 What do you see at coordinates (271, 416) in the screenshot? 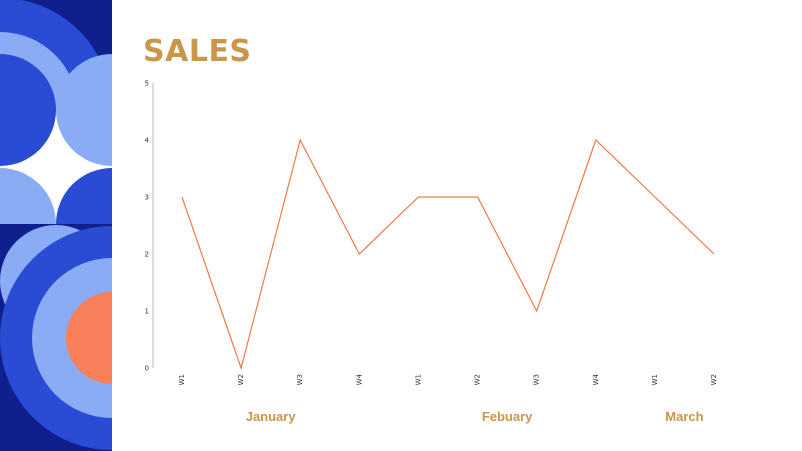
I see `month-label: January` at bounding box center [271, 416].